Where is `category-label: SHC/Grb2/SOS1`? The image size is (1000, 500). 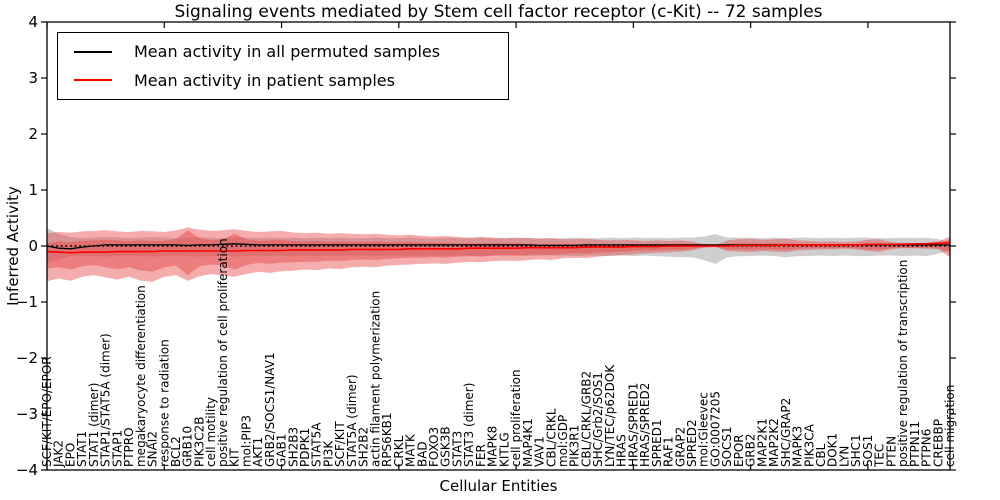 category-label: SHC/Grb2/SOS1 is located at coordinates (598, 419).